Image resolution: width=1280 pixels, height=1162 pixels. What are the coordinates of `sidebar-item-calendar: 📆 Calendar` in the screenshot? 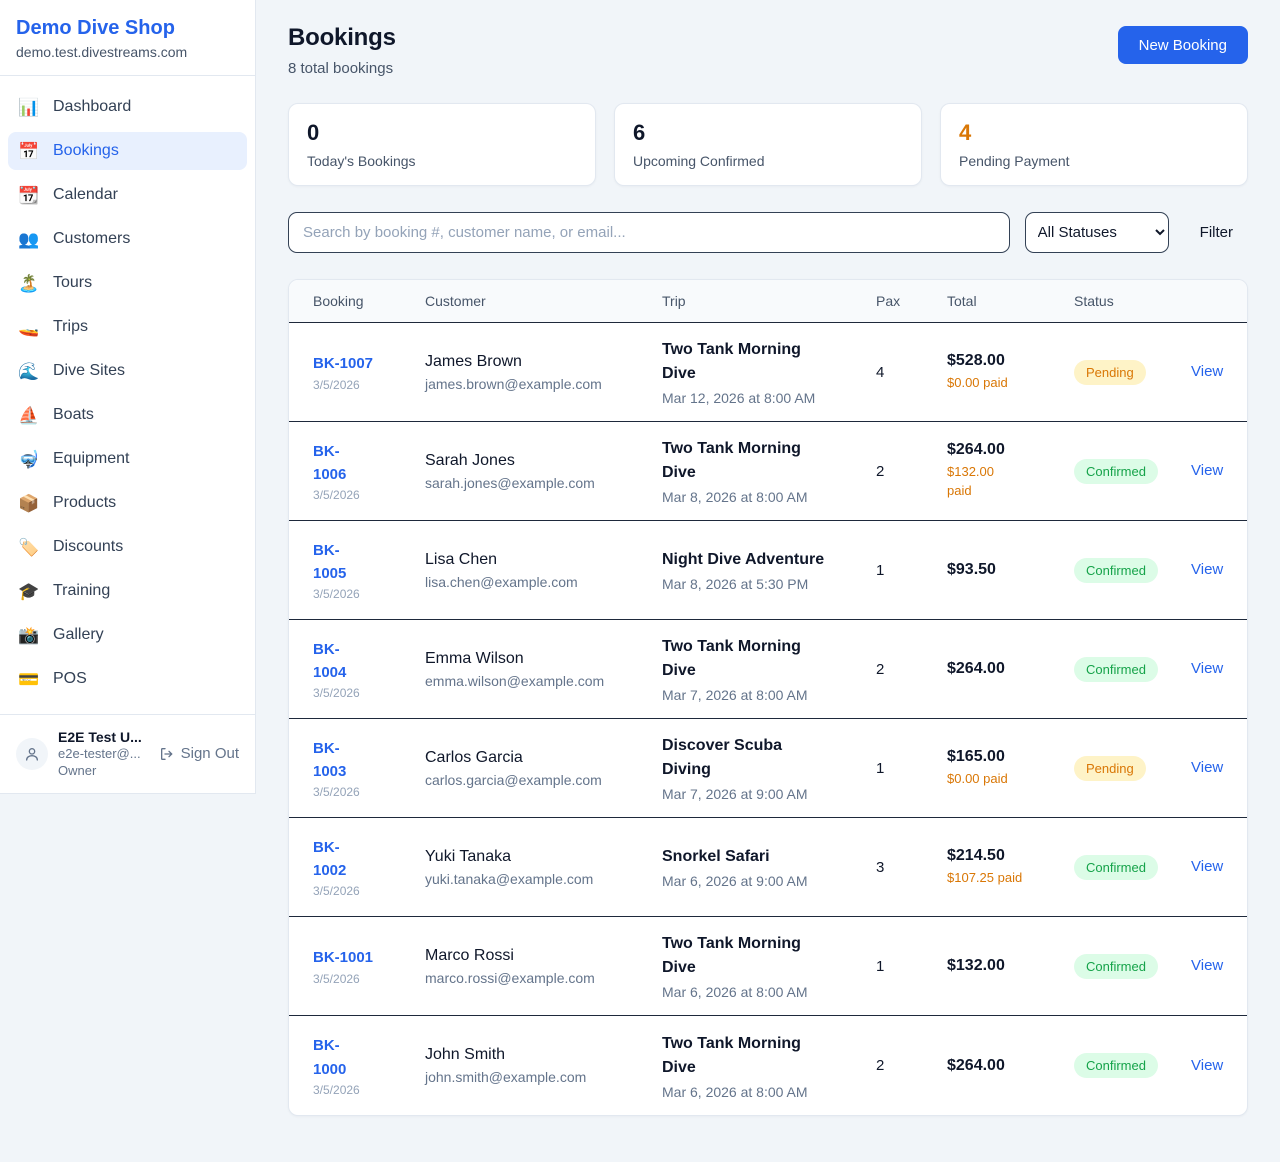 It's located at (68, 195).